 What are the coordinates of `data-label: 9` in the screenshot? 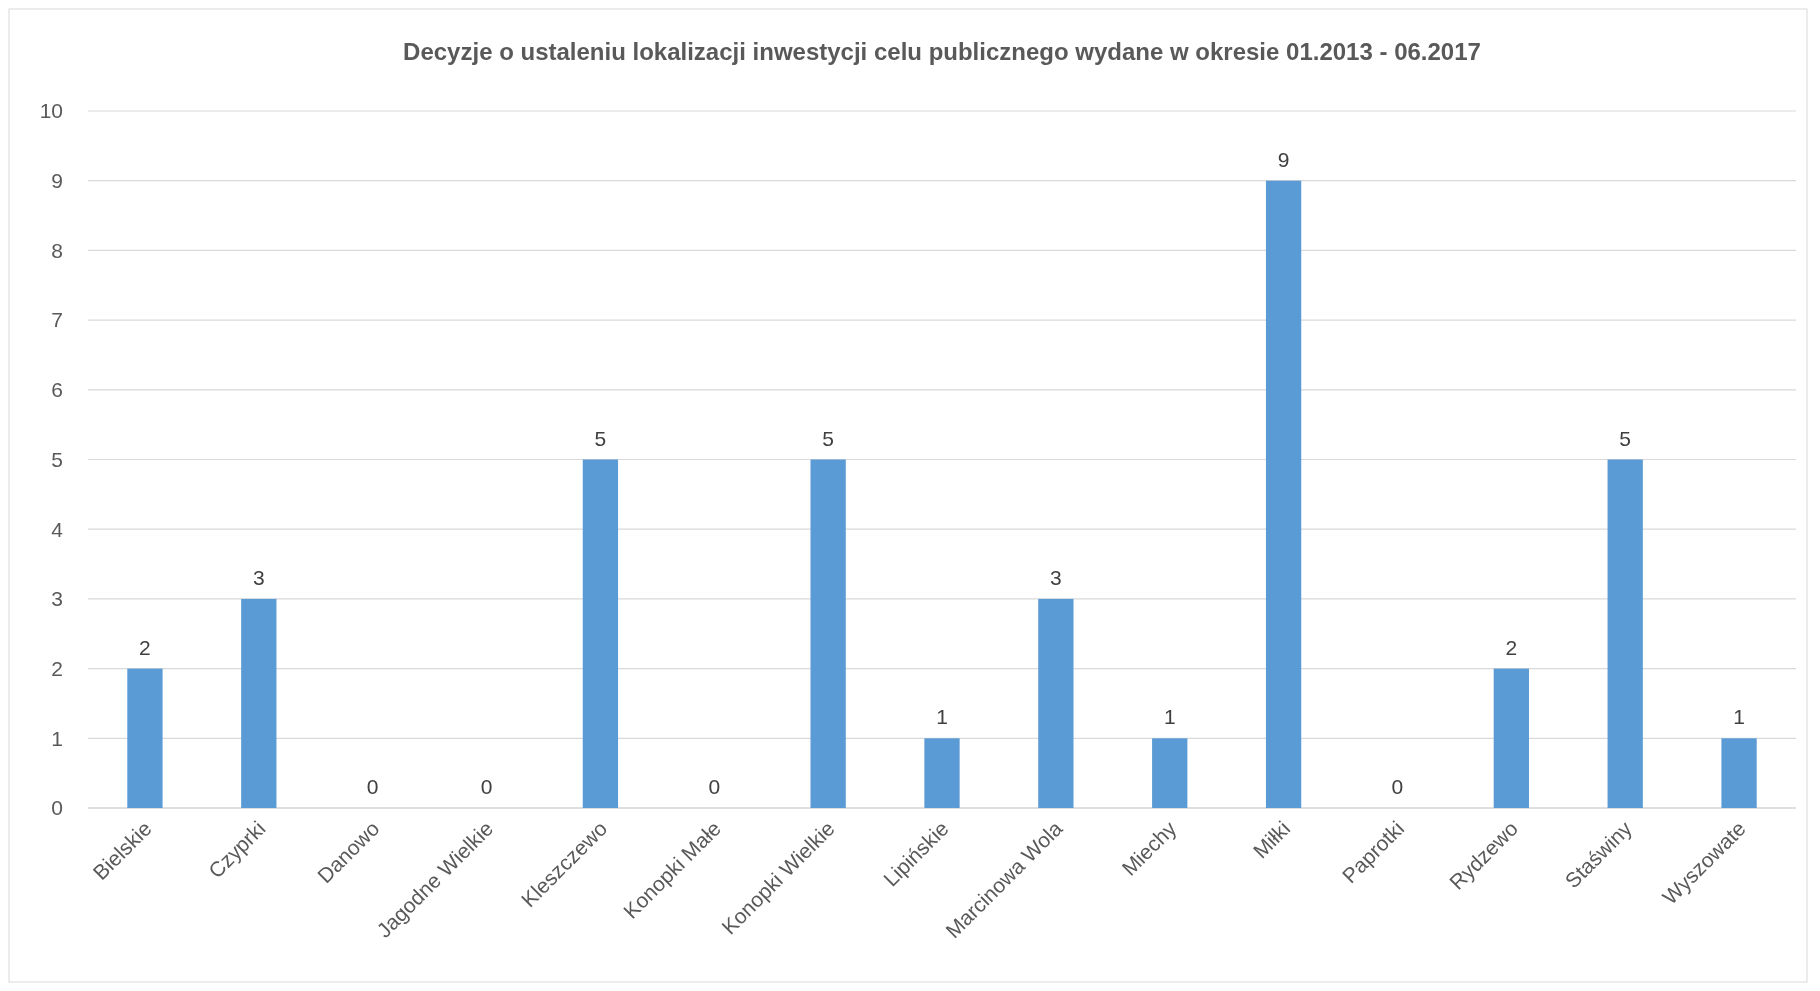 It's located at (1283, 159).